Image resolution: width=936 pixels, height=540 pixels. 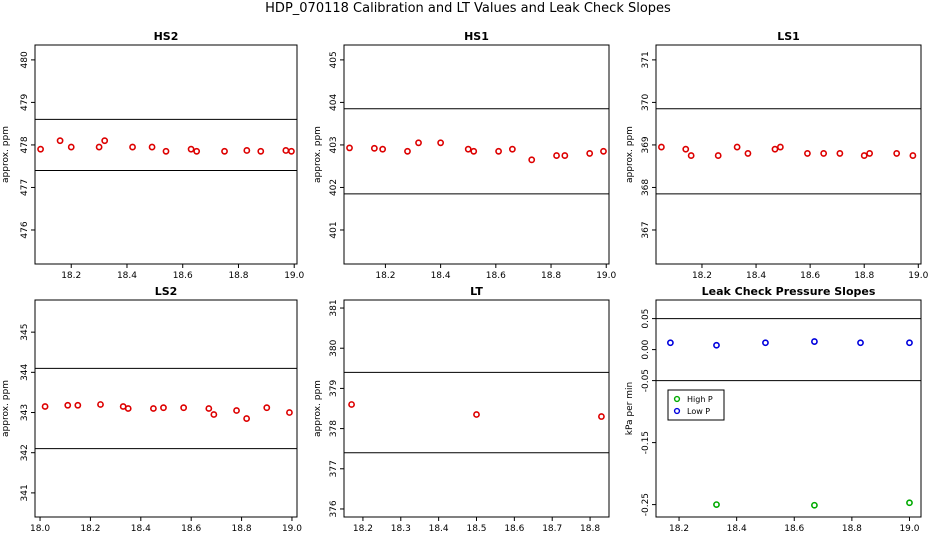 I want to click on y-tick-label: 404, so click(x=334, y=102).